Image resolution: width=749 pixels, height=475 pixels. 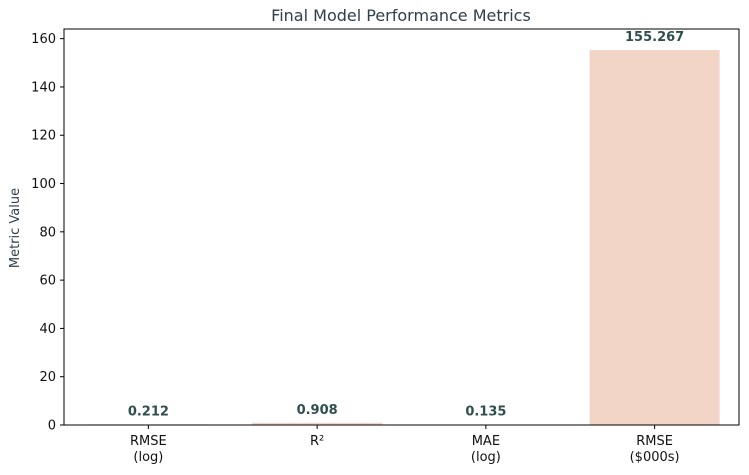 What do you see at coordinates (15, 228) in the screenshot?
I see `y-axis-label: Metric Value` at bounding box center [15, 228].